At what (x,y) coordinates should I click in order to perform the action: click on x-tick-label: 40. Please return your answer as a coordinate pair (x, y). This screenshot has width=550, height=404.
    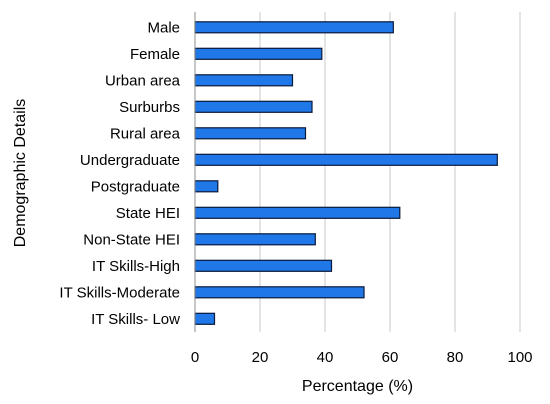
    Looking at the image, I should click on (325, 357).